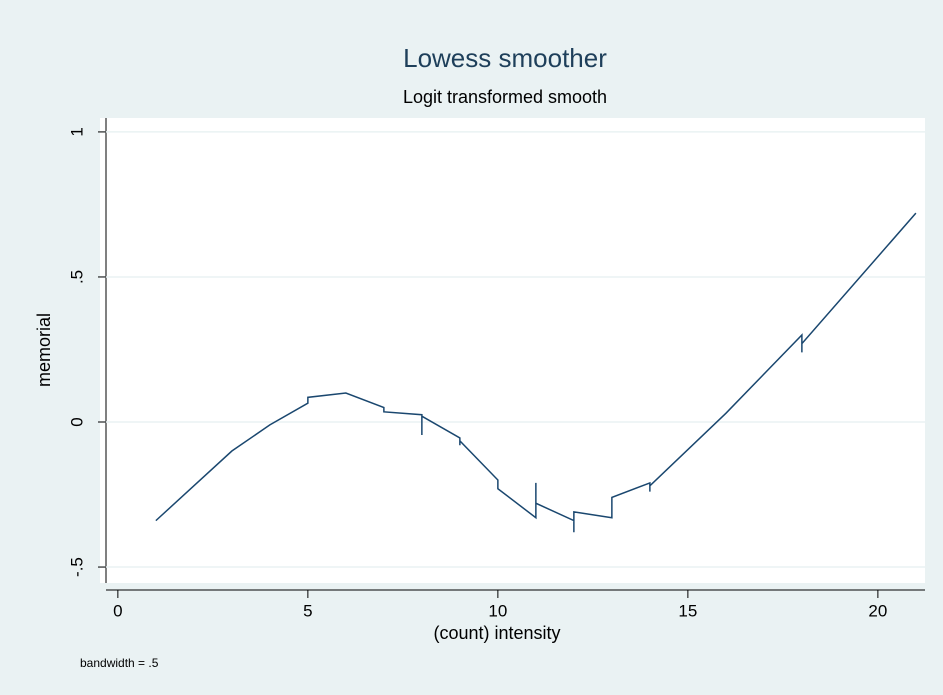 Image resolution: width=943 pixels, height=695 pixels. I want to click on y-axis-label: memorial, so click(44, 350).